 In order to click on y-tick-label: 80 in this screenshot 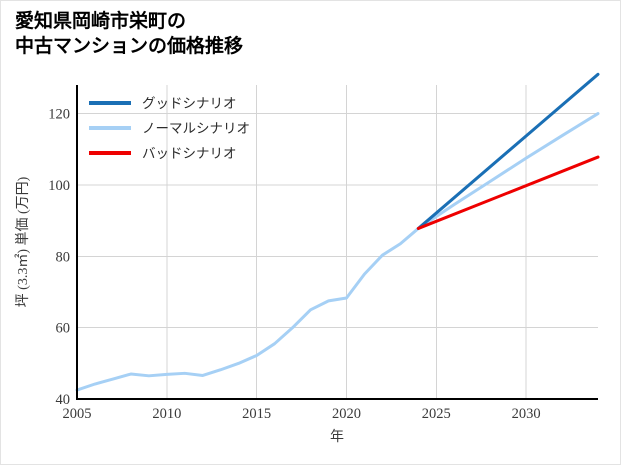, I will do `click(63, 257)`.